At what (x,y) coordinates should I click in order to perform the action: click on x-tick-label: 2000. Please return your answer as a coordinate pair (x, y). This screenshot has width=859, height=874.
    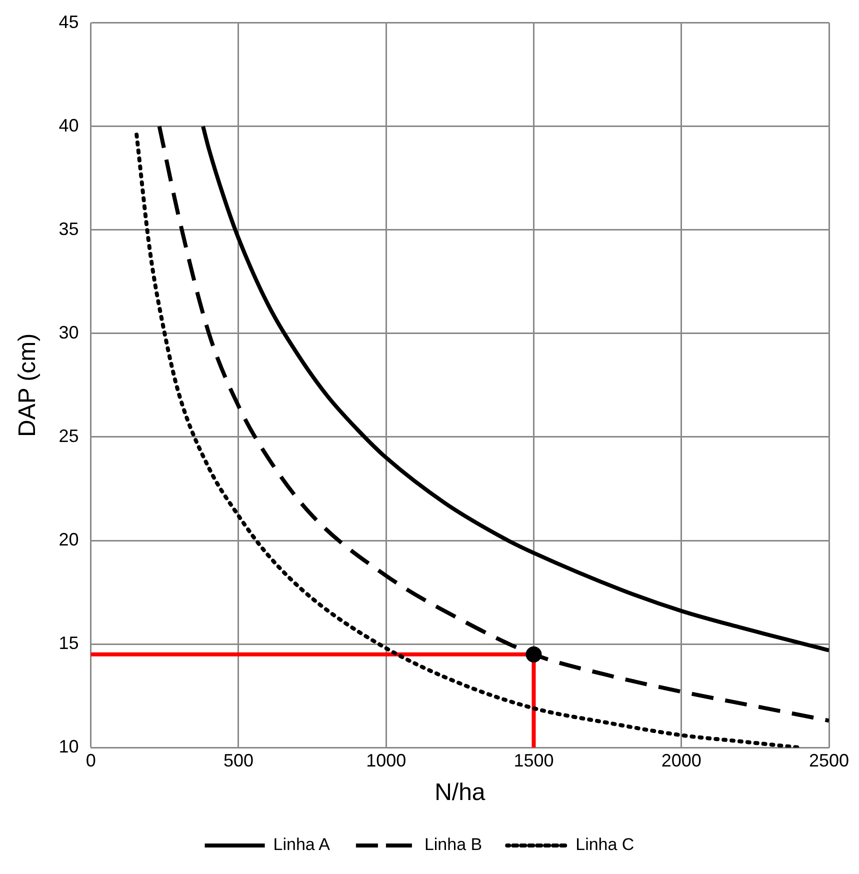
    Looking at the image, I should click on (681, 760).